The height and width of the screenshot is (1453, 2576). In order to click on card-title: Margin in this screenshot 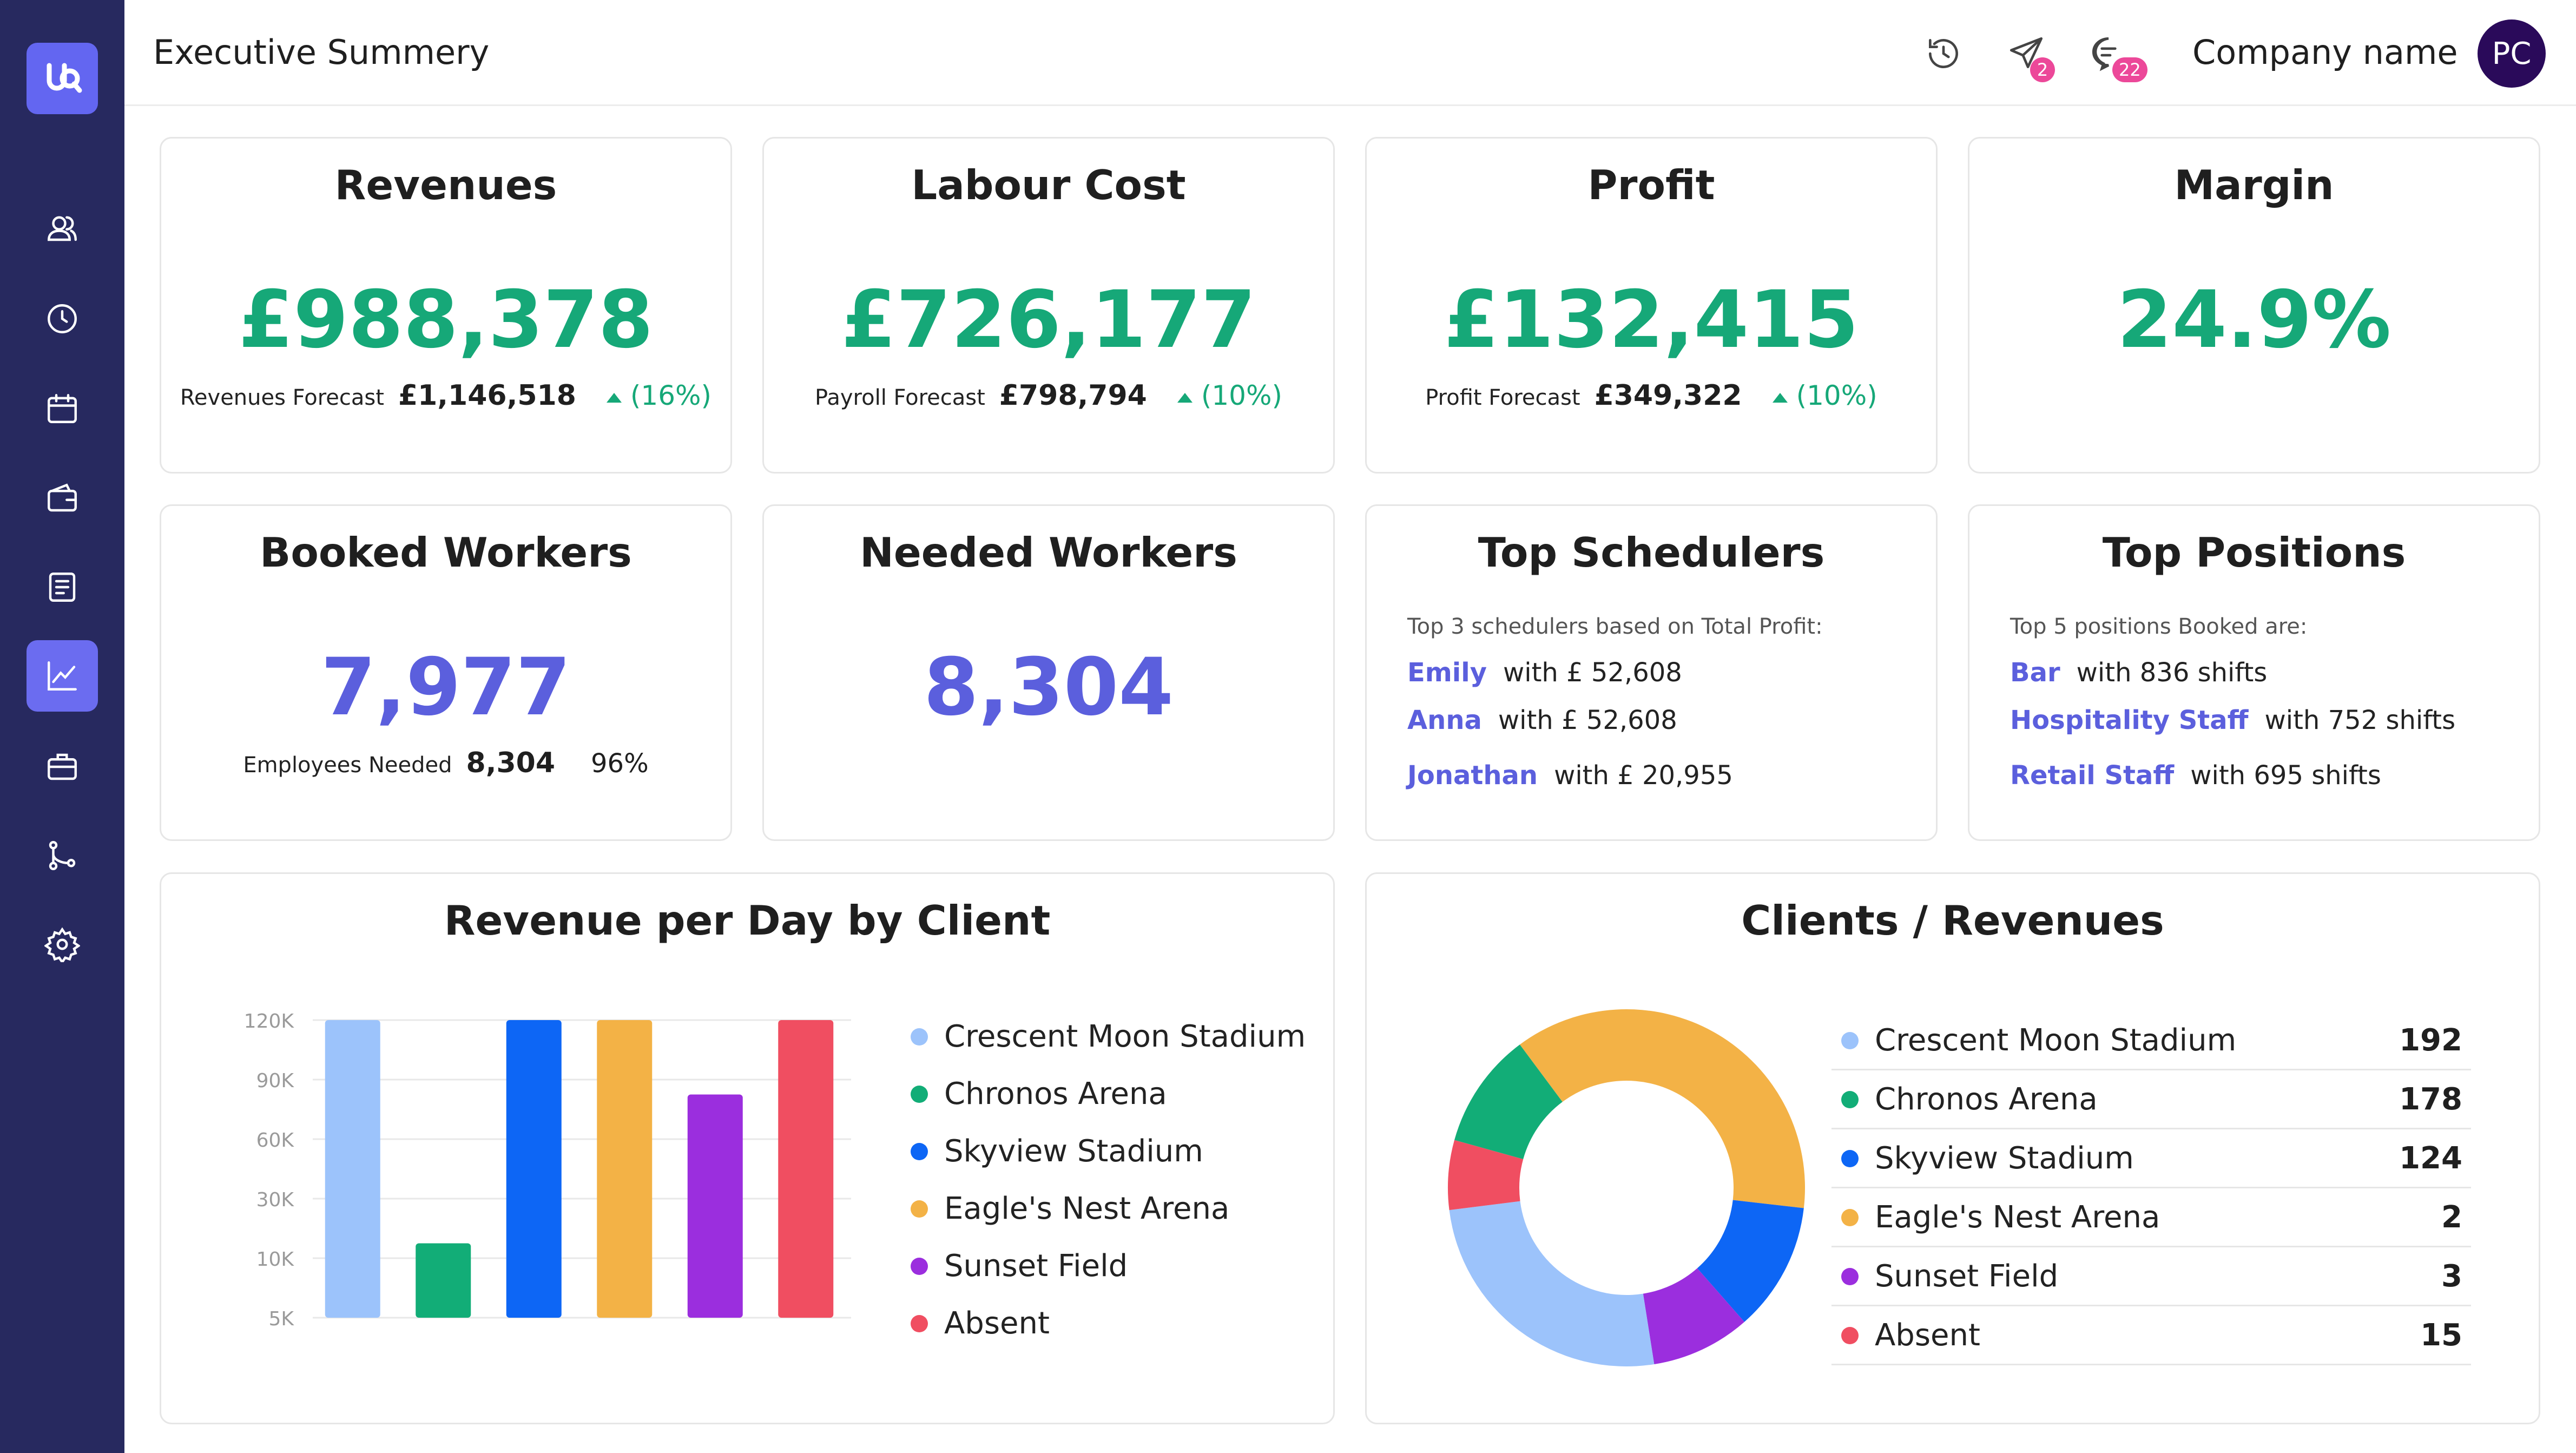, I will do `click(2254, 185)`.